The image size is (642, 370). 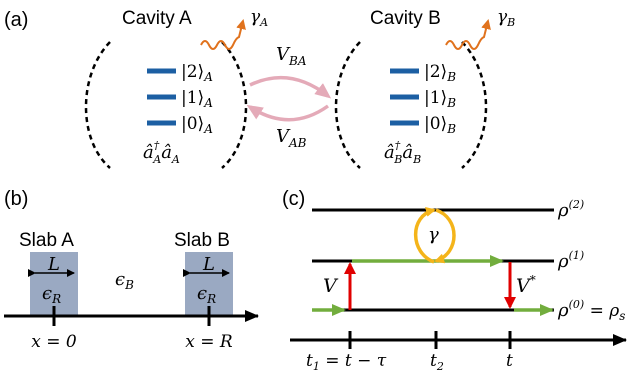 I want to click on cavity-a-number-operator: â† AâA, so click(x=161, y=152).